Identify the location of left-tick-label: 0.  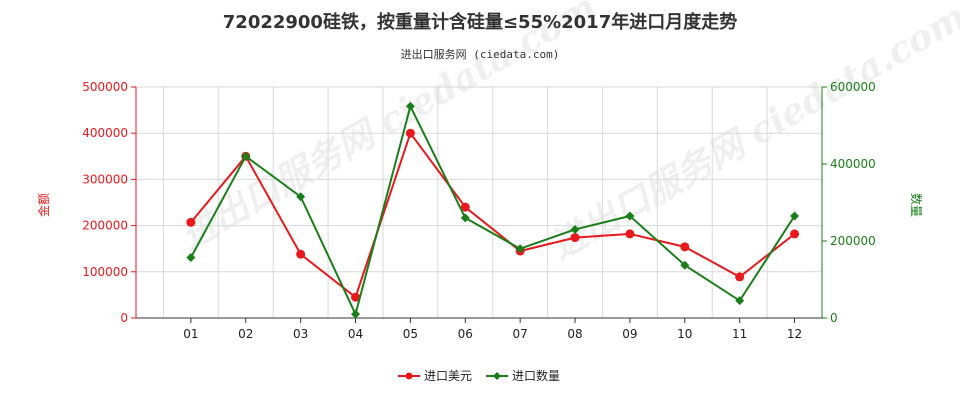
(124, 318).